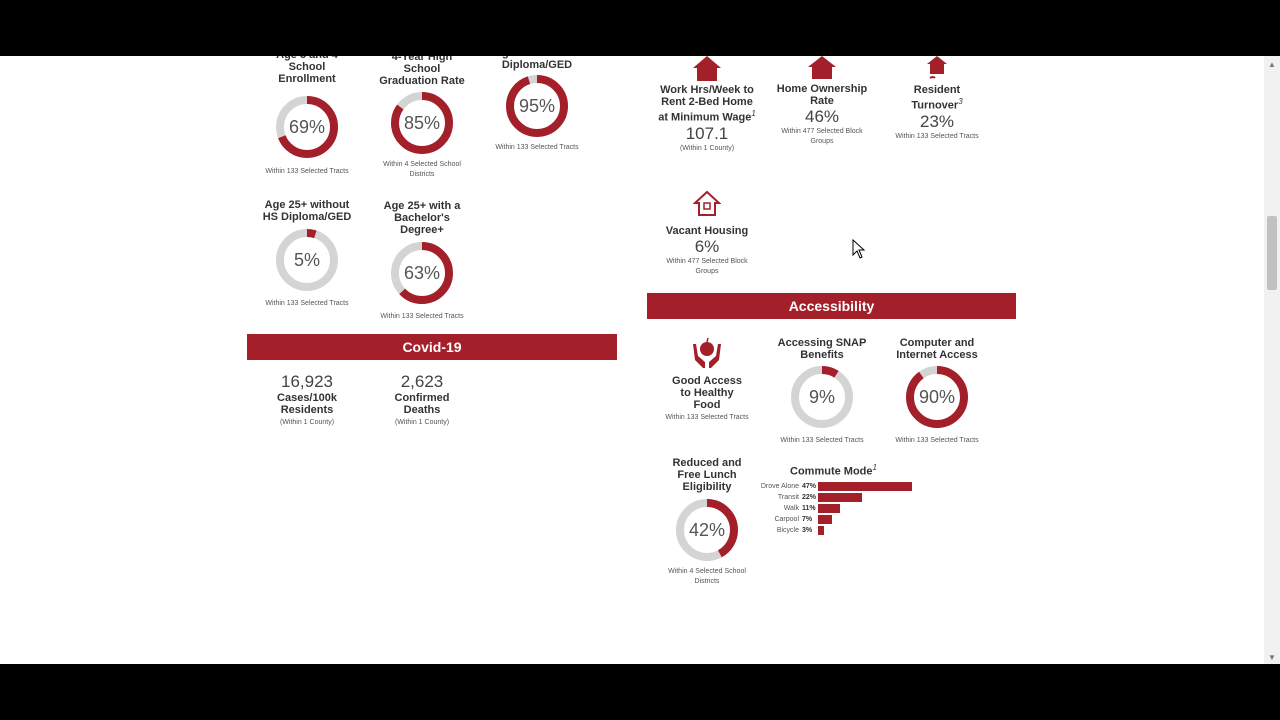  Describe the element at coordinates (537, 63) in the screenshot. I see `widget-title: Age 25+ with HS Diploma/GED` at that location.